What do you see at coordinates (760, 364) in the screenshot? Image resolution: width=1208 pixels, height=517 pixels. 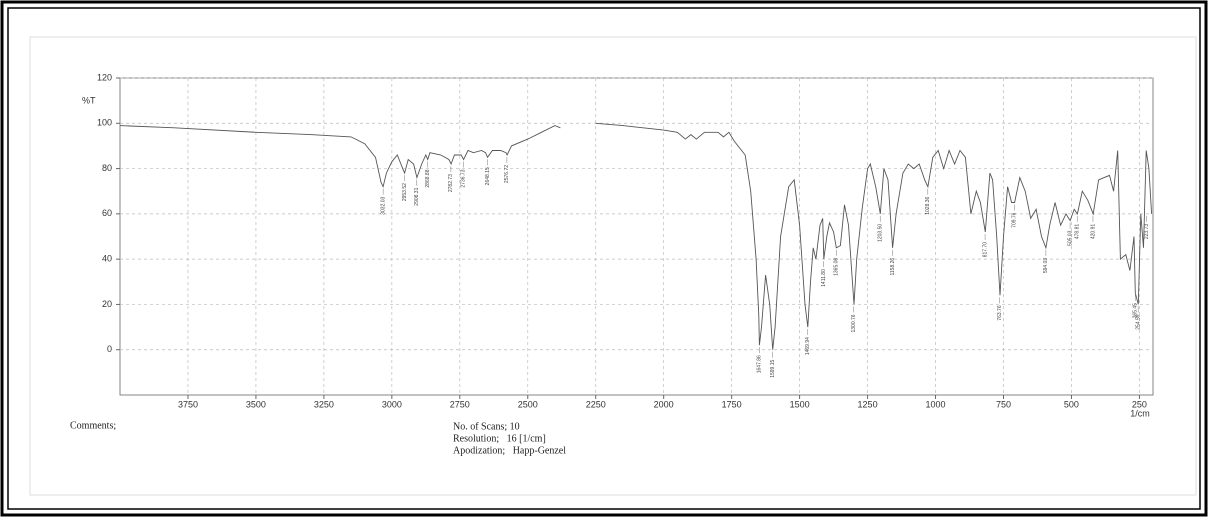 I see `peak-label: 1647.86` at bounding box center [760, 364].